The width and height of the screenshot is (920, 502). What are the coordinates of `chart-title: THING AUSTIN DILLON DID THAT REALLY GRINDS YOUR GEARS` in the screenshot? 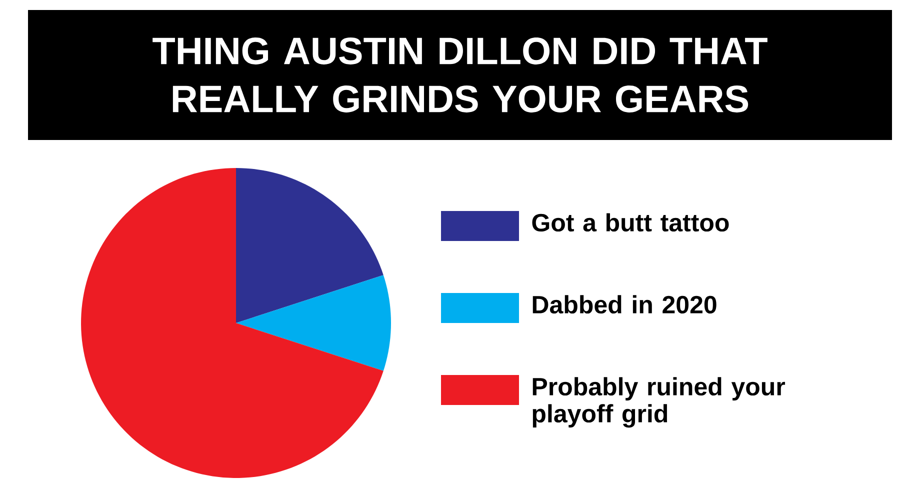 It's located at (460, 75).